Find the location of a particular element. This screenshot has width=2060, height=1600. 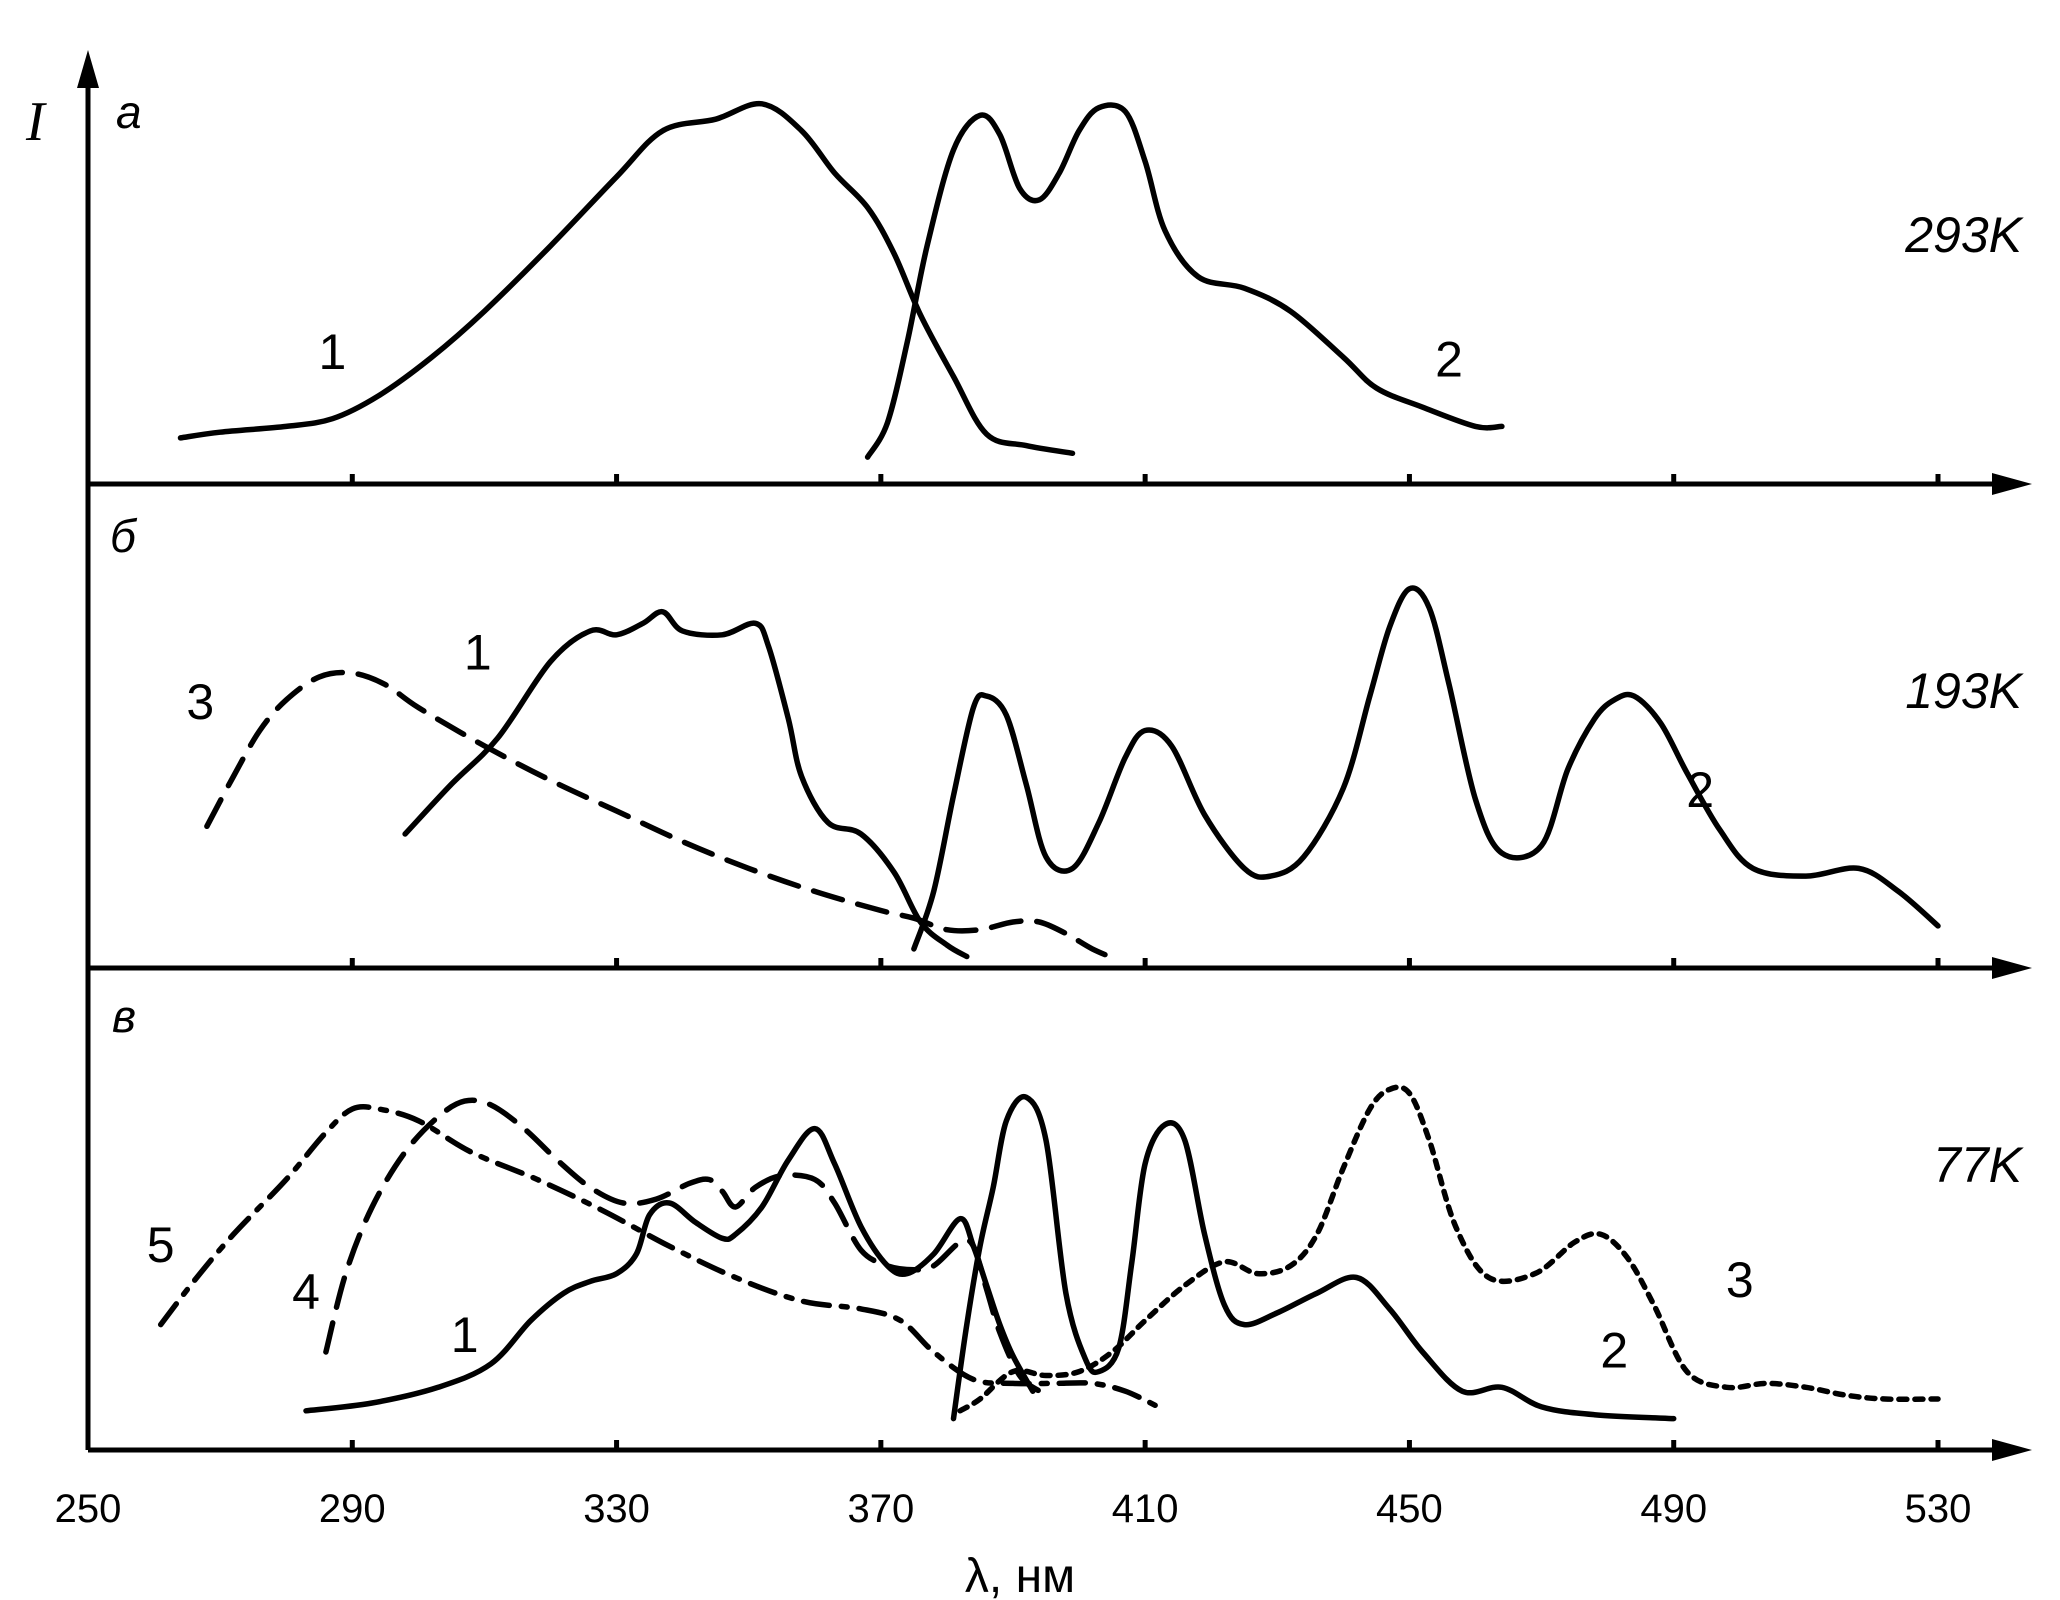

x-tick-label-370: 370 is located at coordinates (880, 1509).